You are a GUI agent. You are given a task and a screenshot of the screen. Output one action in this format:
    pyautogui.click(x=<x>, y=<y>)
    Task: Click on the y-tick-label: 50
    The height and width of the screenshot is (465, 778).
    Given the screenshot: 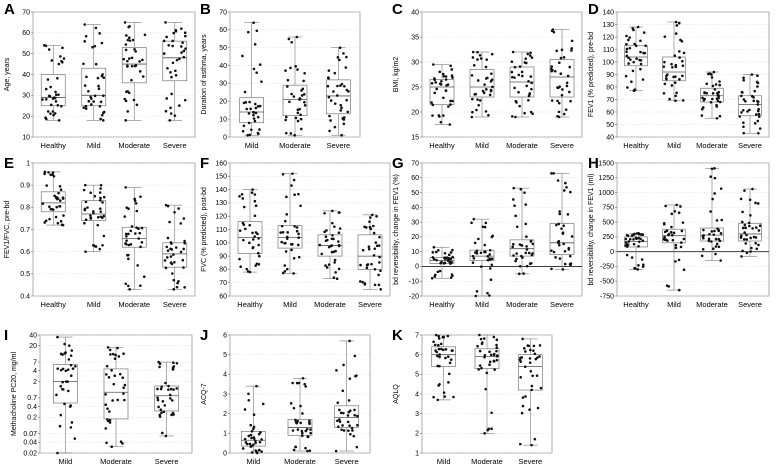 What is the action you would take?
    pyautogui.click(x=610, y=125)
    